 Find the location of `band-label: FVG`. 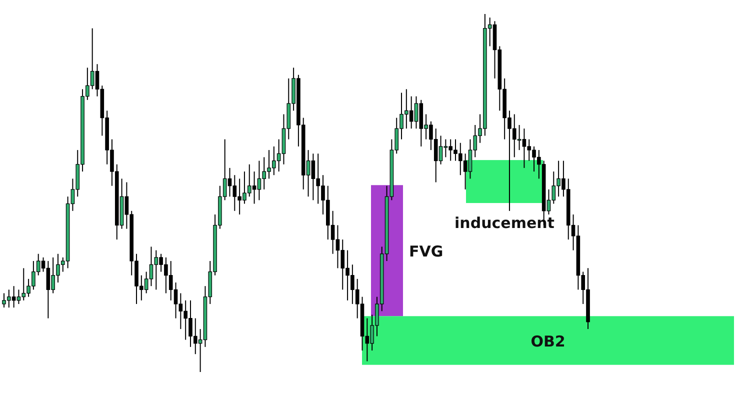

band-label: FVG is located at coordinates (426, 251).